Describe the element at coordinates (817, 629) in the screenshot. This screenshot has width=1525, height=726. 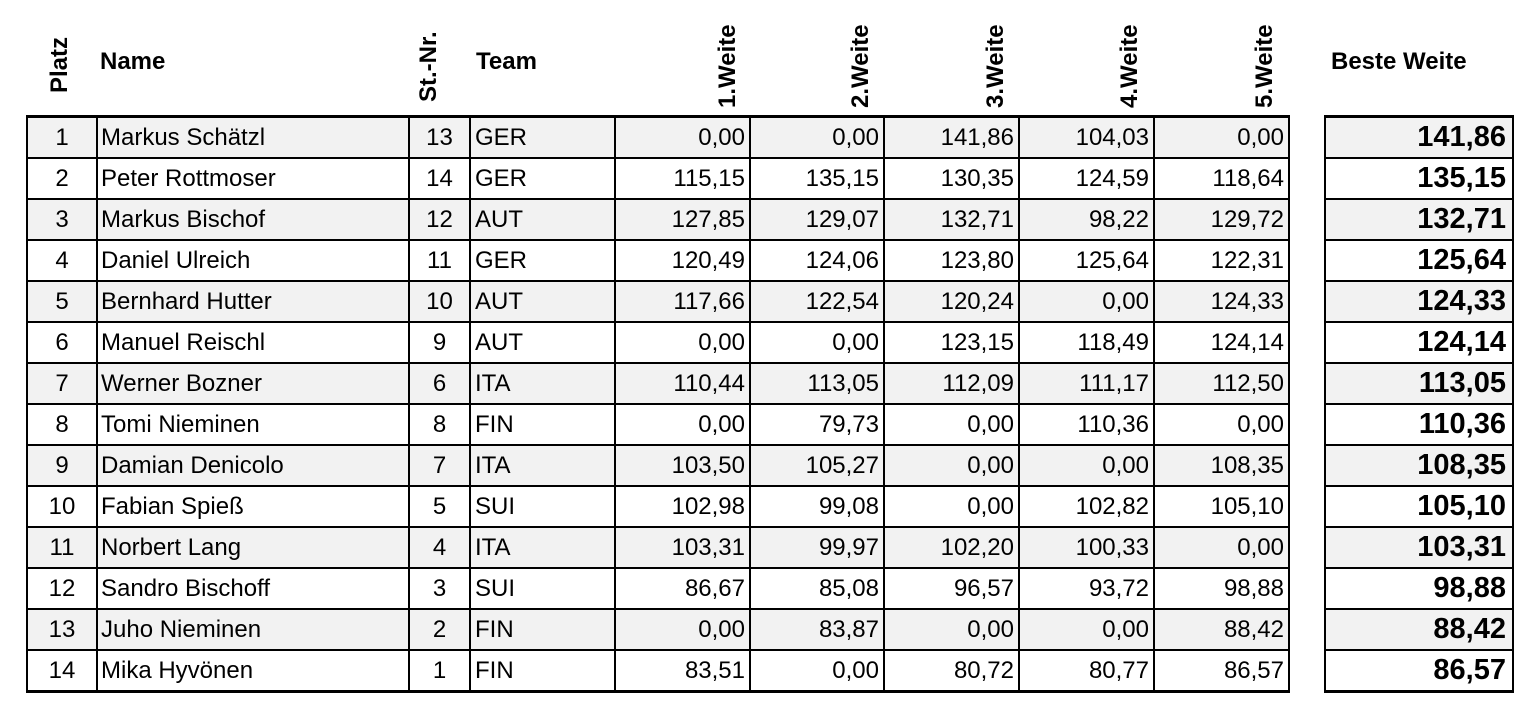
I see `cell-weite-2: 83,87` at that location.